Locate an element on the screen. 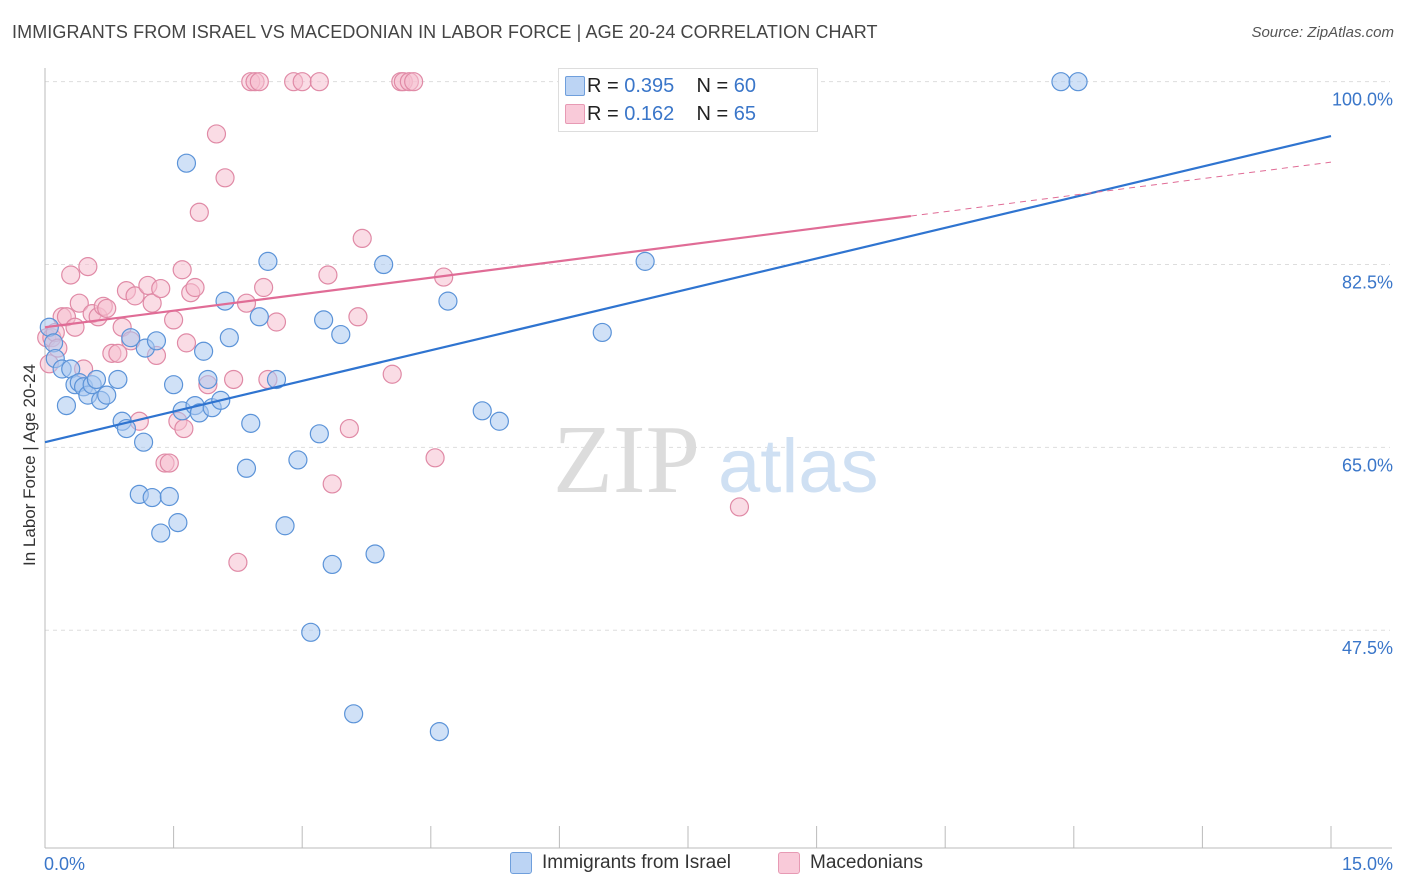 This screenshot has width=1406, height=892. y-tick-label: 82.5% is located at coordinates (1367, 283).